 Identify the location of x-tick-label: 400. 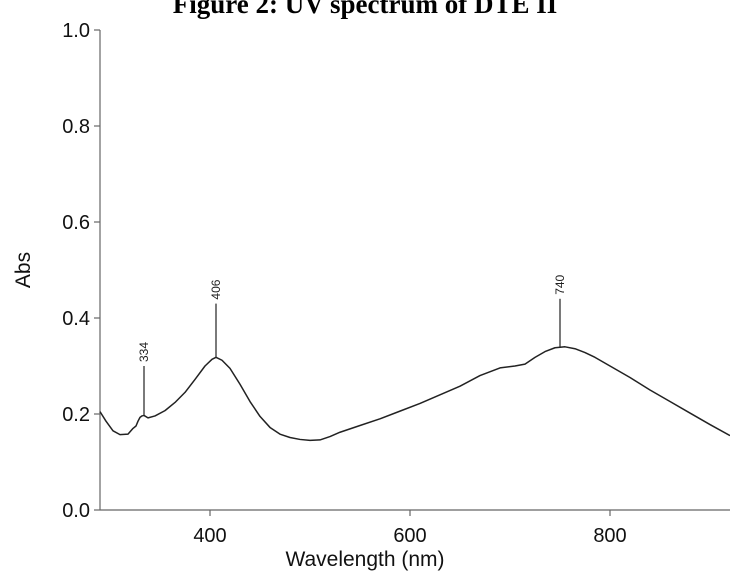
(209, 536).